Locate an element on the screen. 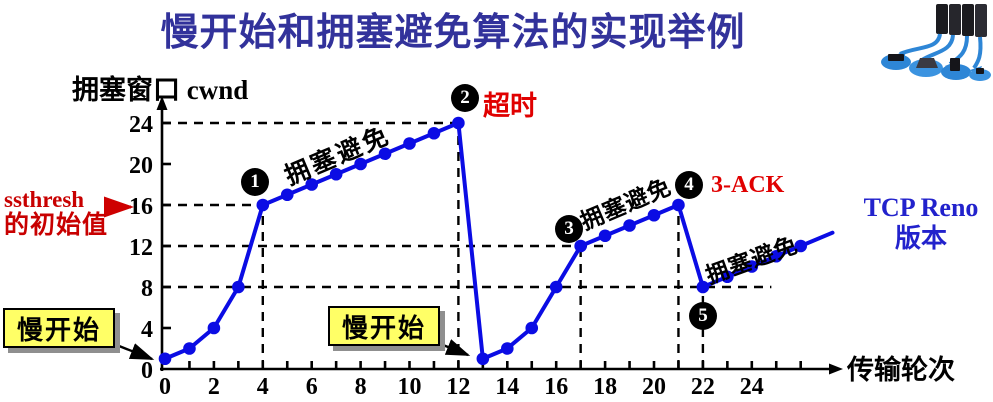 This screenshot has height=402, width=993. slow-start-box-2: 慢开始 is located at coordinates (384, 326).